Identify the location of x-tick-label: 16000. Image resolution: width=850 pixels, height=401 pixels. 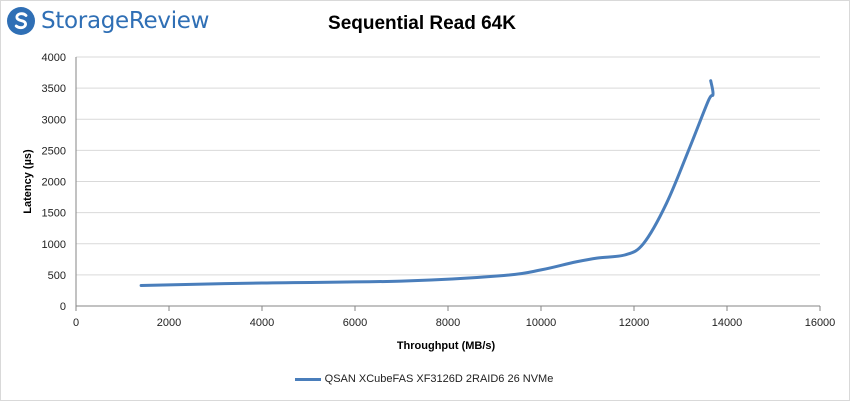
(820, 323).